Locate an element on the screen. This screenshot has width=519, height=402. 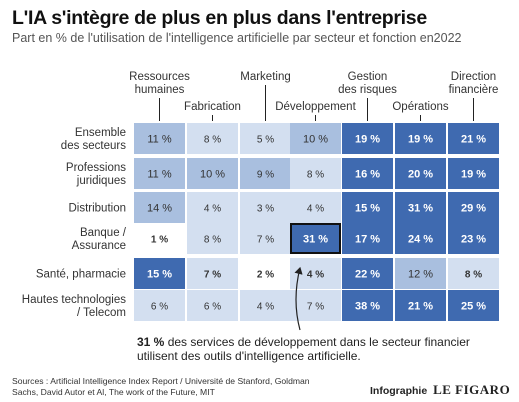
heatmap-cell-banque-assurance-ressources-humaines is located at coordinates (159, 238).